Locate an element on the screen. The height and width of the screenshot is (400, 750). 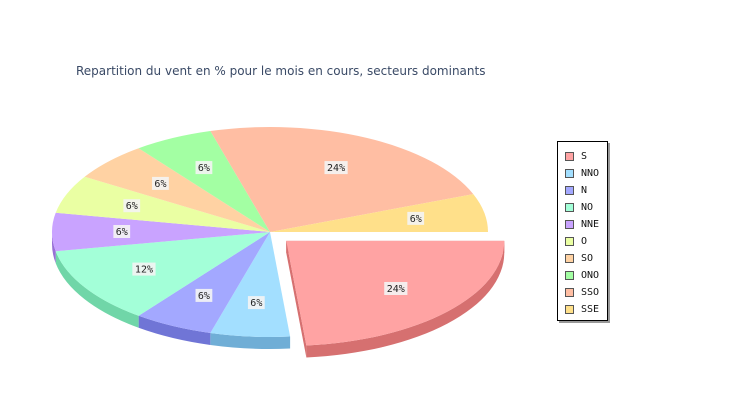
pie-slice-so is located at coordinates (177, 190).